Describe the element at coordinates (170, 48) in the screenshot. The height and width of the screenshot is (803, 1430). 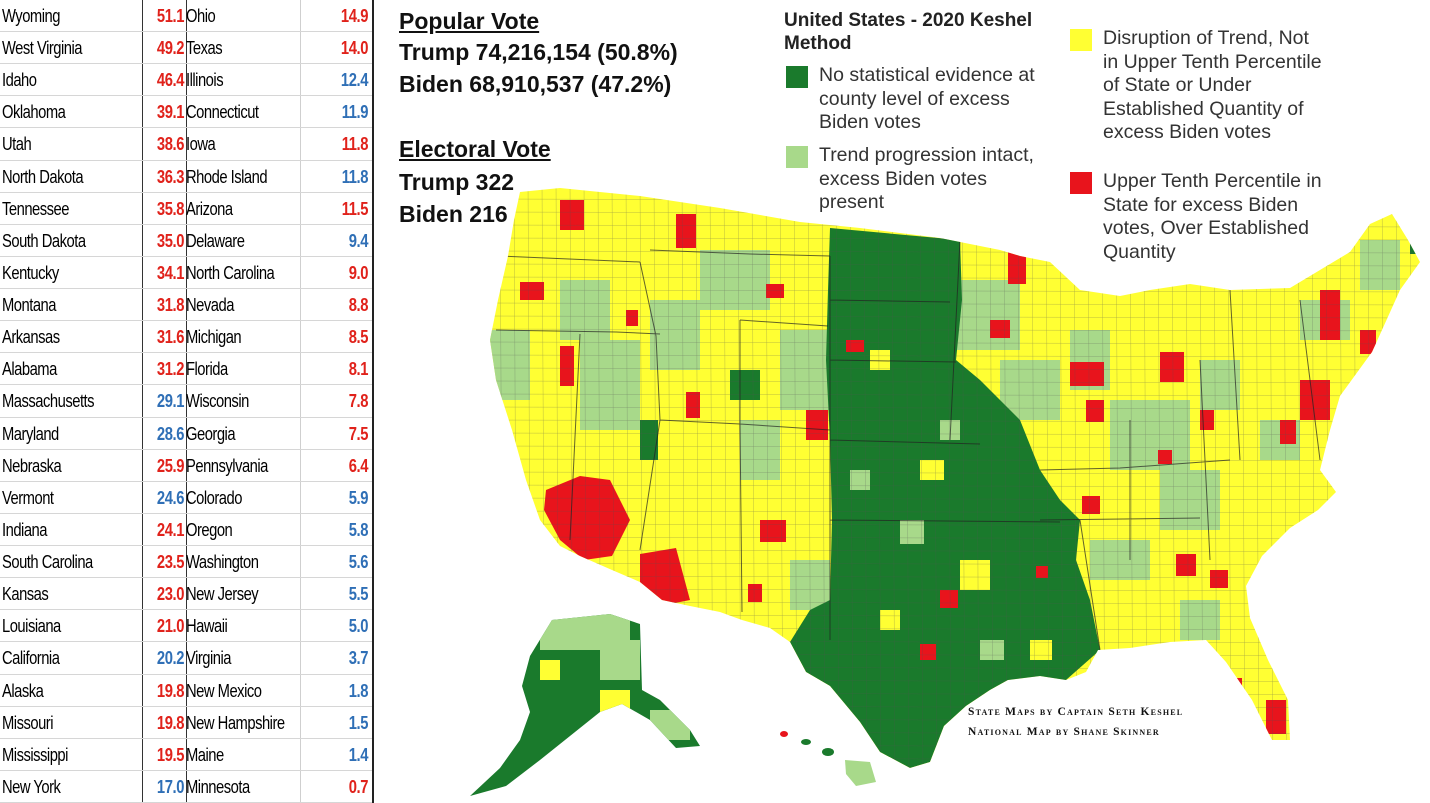
I see `state-value: 49.2` at that location.